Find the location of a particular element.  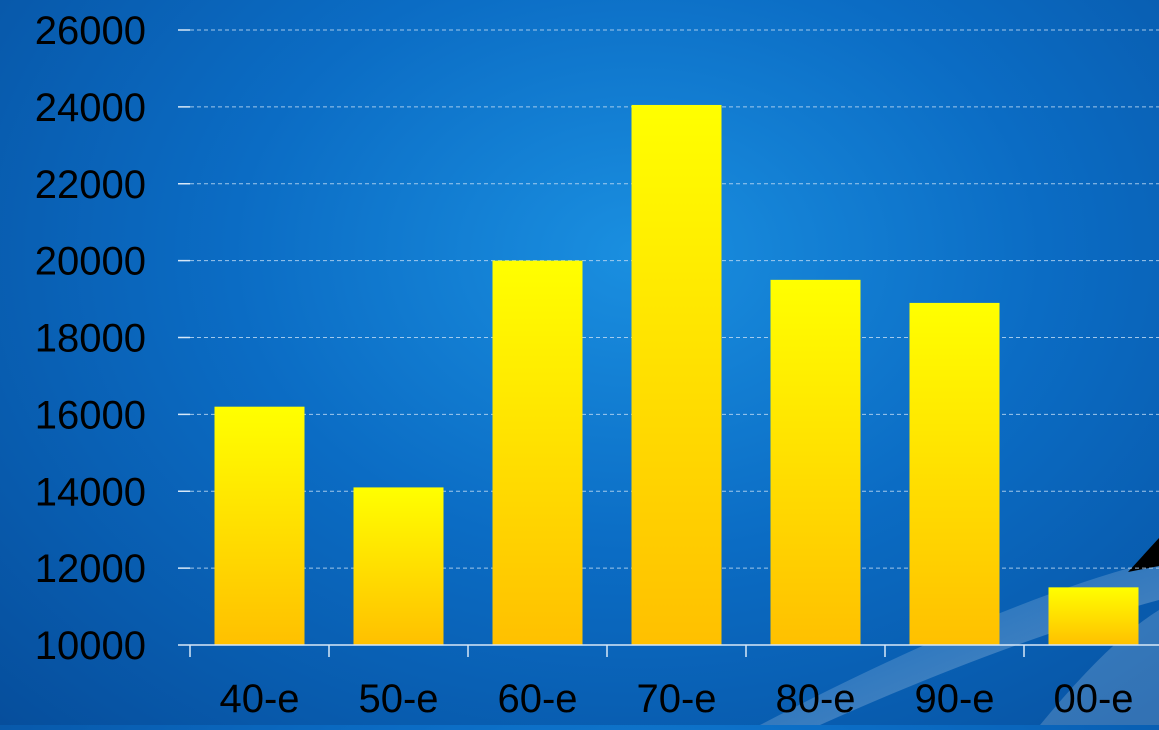

bar-80-e is located at coordinates (815, 462).